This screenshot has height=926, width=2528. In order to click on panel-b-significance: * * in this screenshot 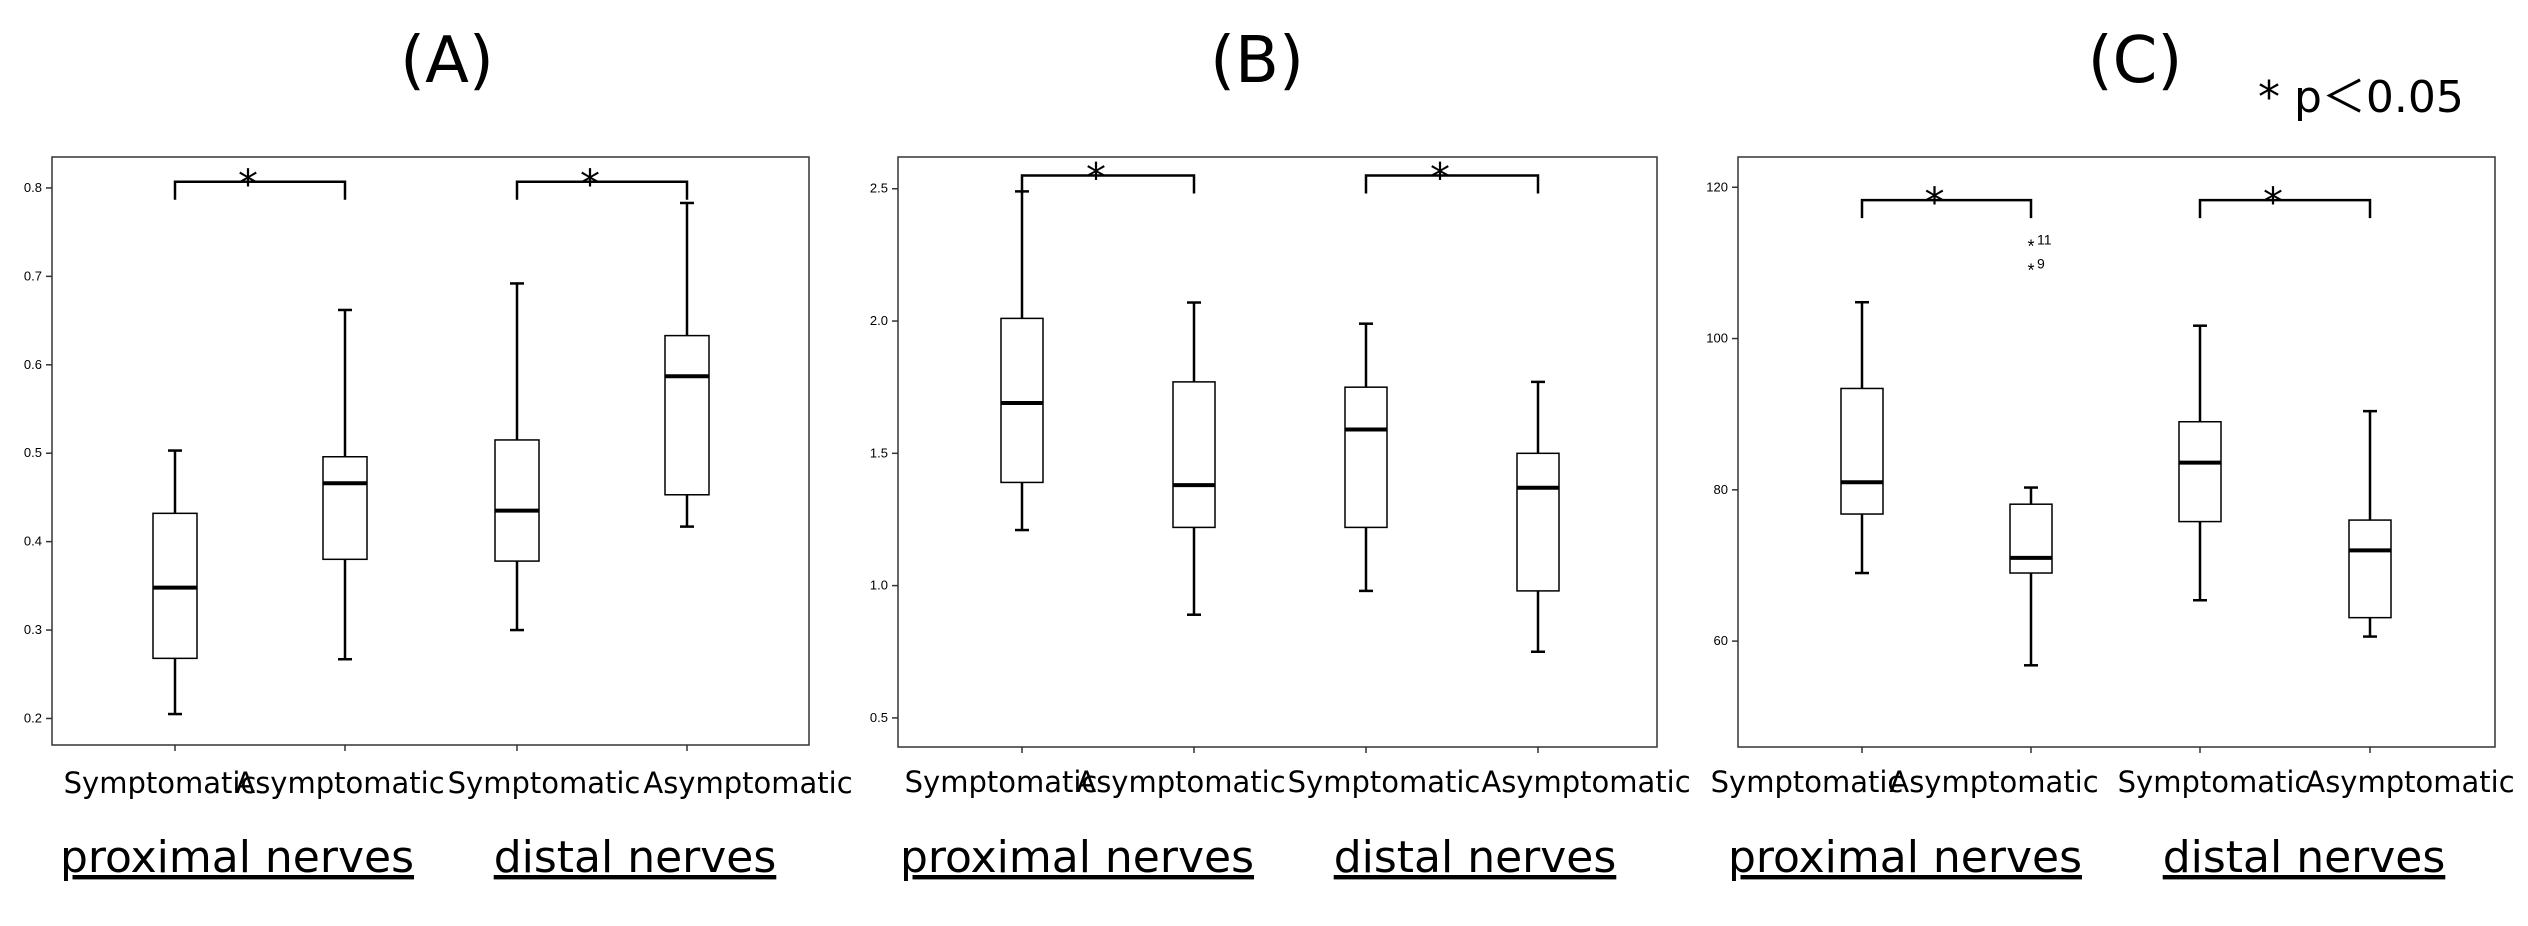, I will do `click(1280, 179)`.